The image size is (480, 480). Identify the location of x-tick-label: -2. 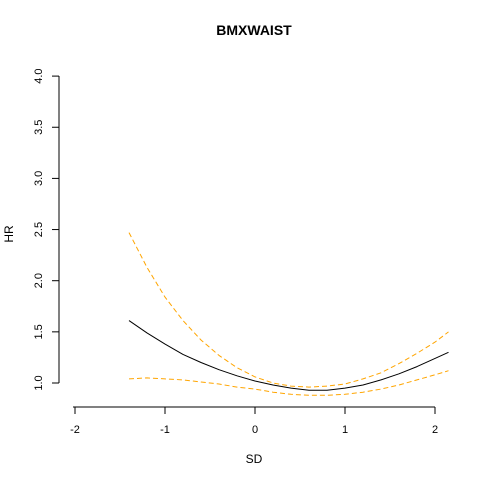
(75, 430).